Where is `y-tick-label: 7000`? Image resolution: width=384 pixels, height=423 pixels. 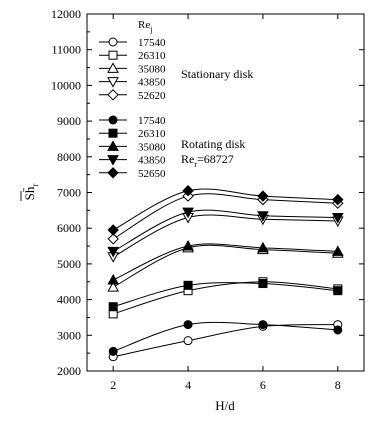 y-tick-label: 7000 is located at coordinates (69, 193).